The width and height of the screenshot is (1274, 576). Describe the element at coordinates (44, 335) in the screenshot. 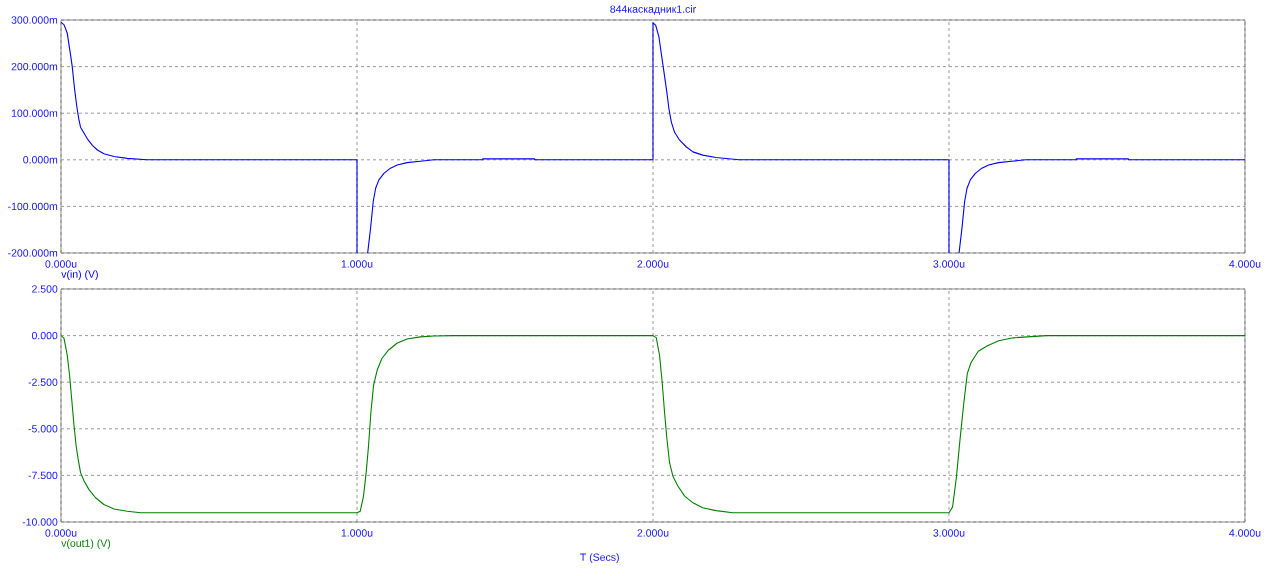

I see `y-tick-label: 0.000` at that location.